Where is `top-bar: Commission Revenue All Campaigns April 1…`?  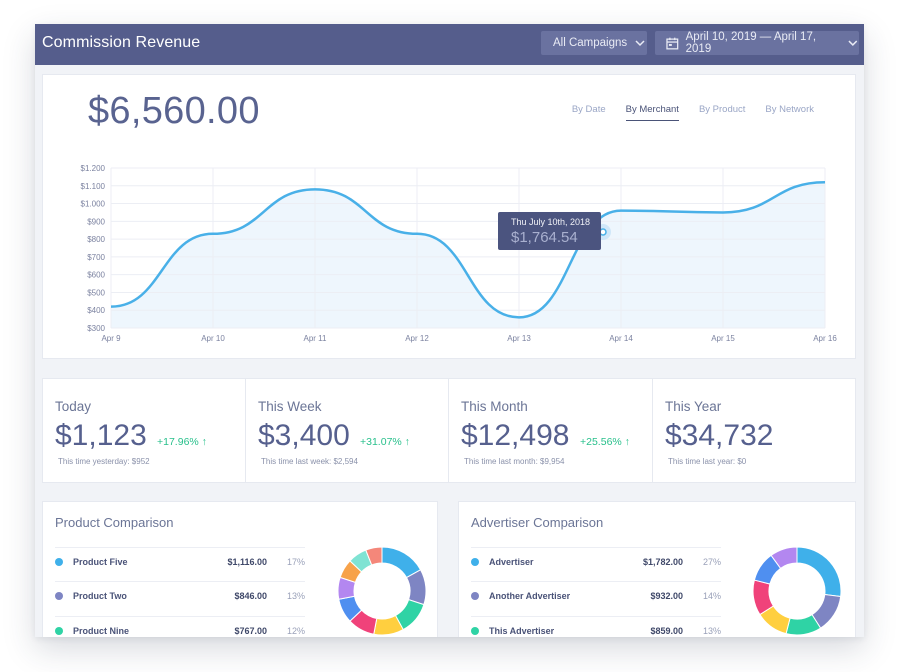
top-bar: Commission Revenue All Campaigns April 1… is located at coordinates (449, 44).